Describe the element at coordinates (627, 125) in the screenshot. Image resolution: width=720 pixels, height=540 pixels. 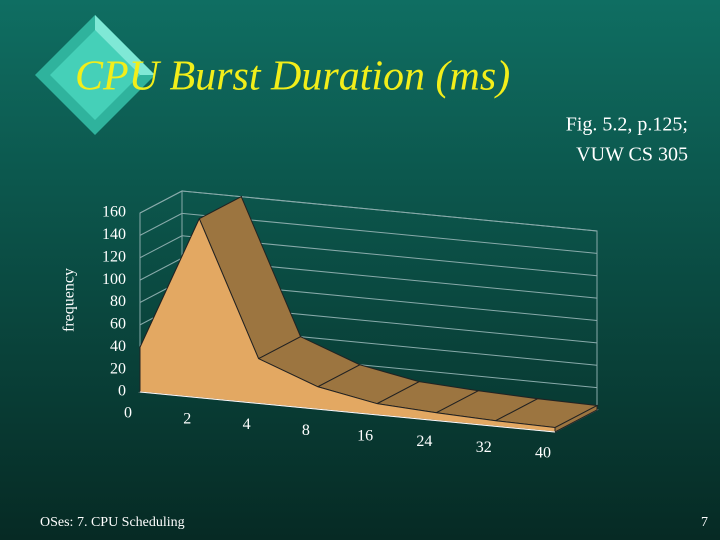
I see `note-line: Fig. 5.2, p.125;` at that location.